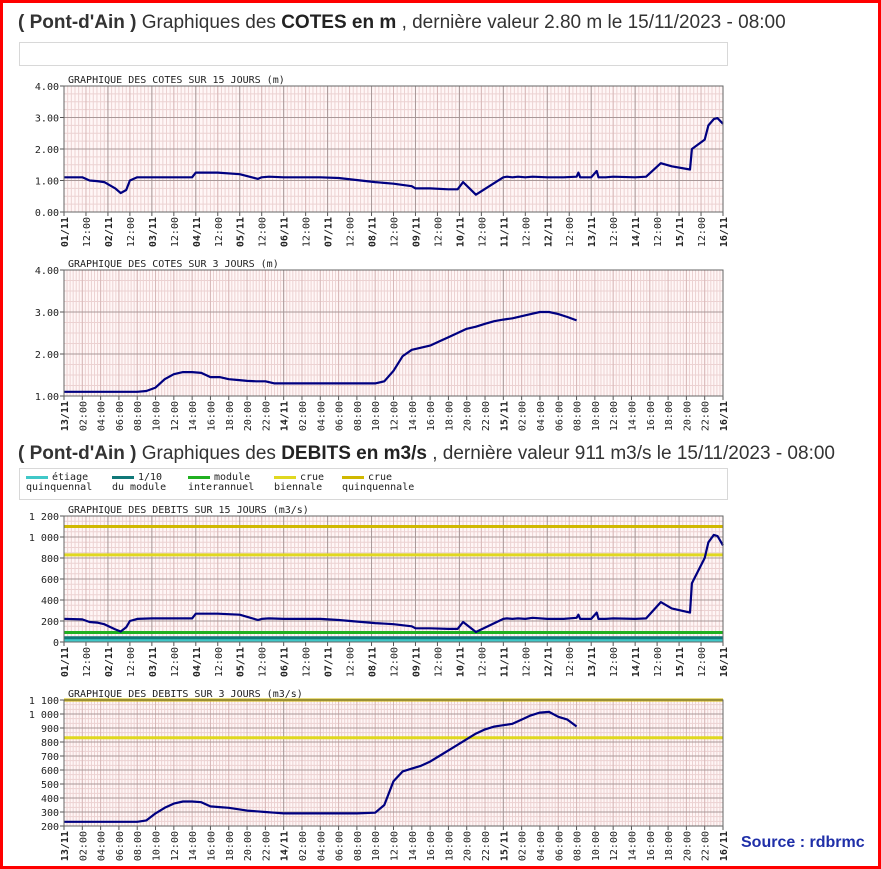 Image resolution: width=881 pixels, height=869 pixels. What do you see at coordinates (548, 232) in the screenshot?
I see `x-tick-label: 12/11` at bounding box center [548, 232].